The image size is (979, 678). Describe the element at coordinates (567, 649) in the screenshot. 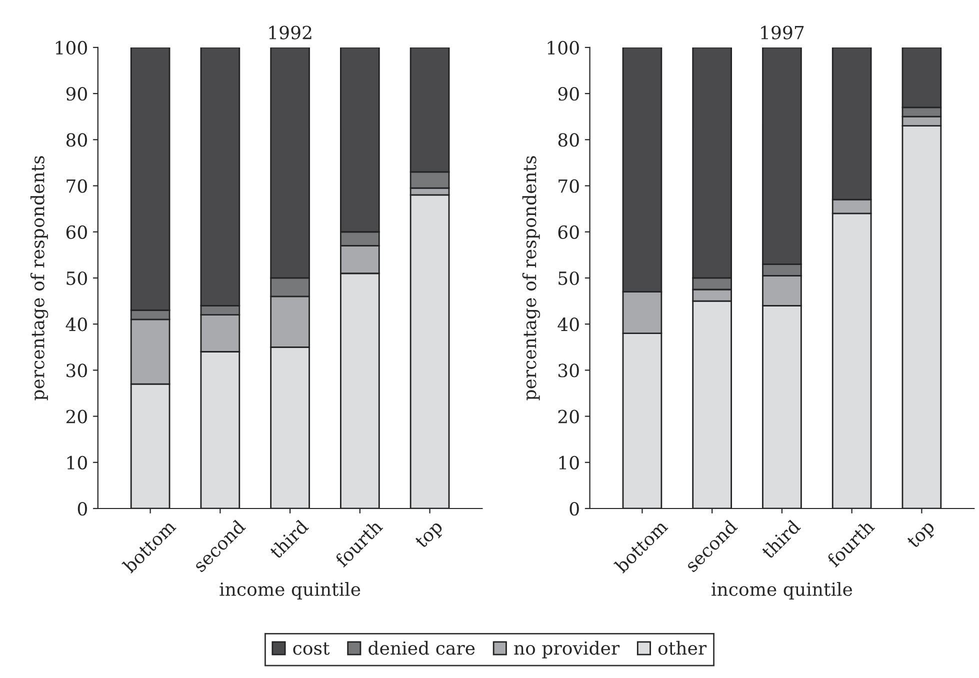

I see `legend-label: no provider` at that location.